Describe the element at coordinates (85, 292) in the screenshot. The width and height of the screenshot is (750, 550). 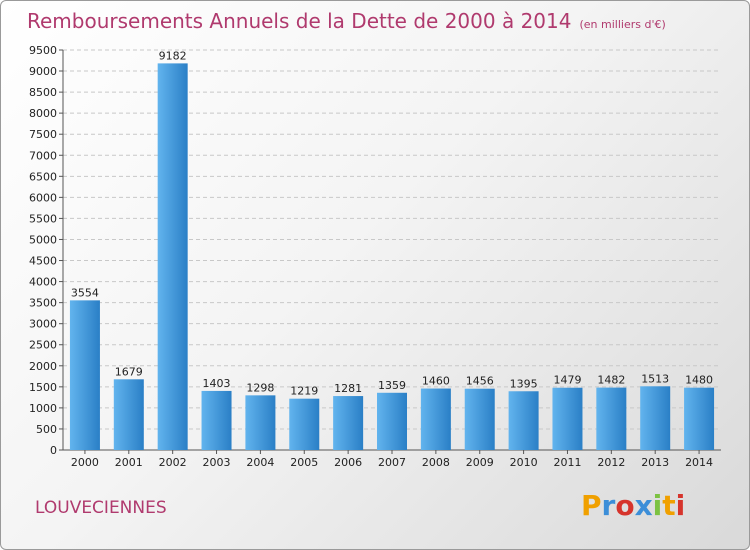
I see `data-label: 3554` at that location.